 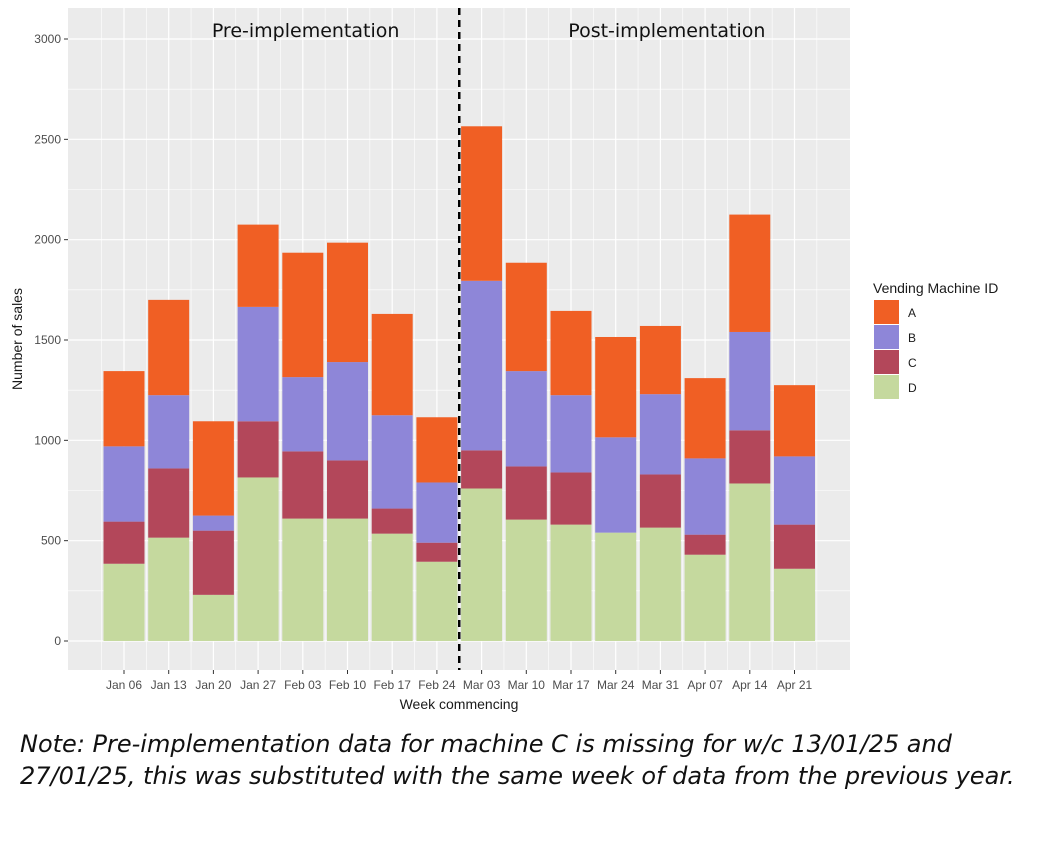 What do you see at coordinates (47, 440) in the screenshot?
I see `y-tick-label: 1000` at bounding box center [47, 440].